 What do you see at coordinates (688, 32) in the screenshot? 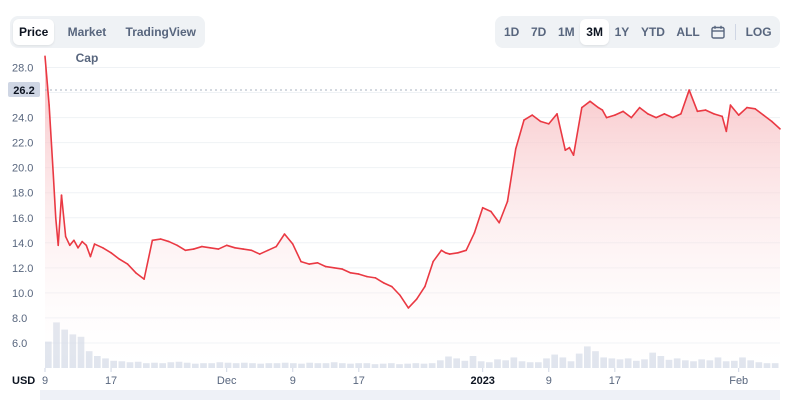
I see `range-all-button: ALL` at bounding box center [688, 32].